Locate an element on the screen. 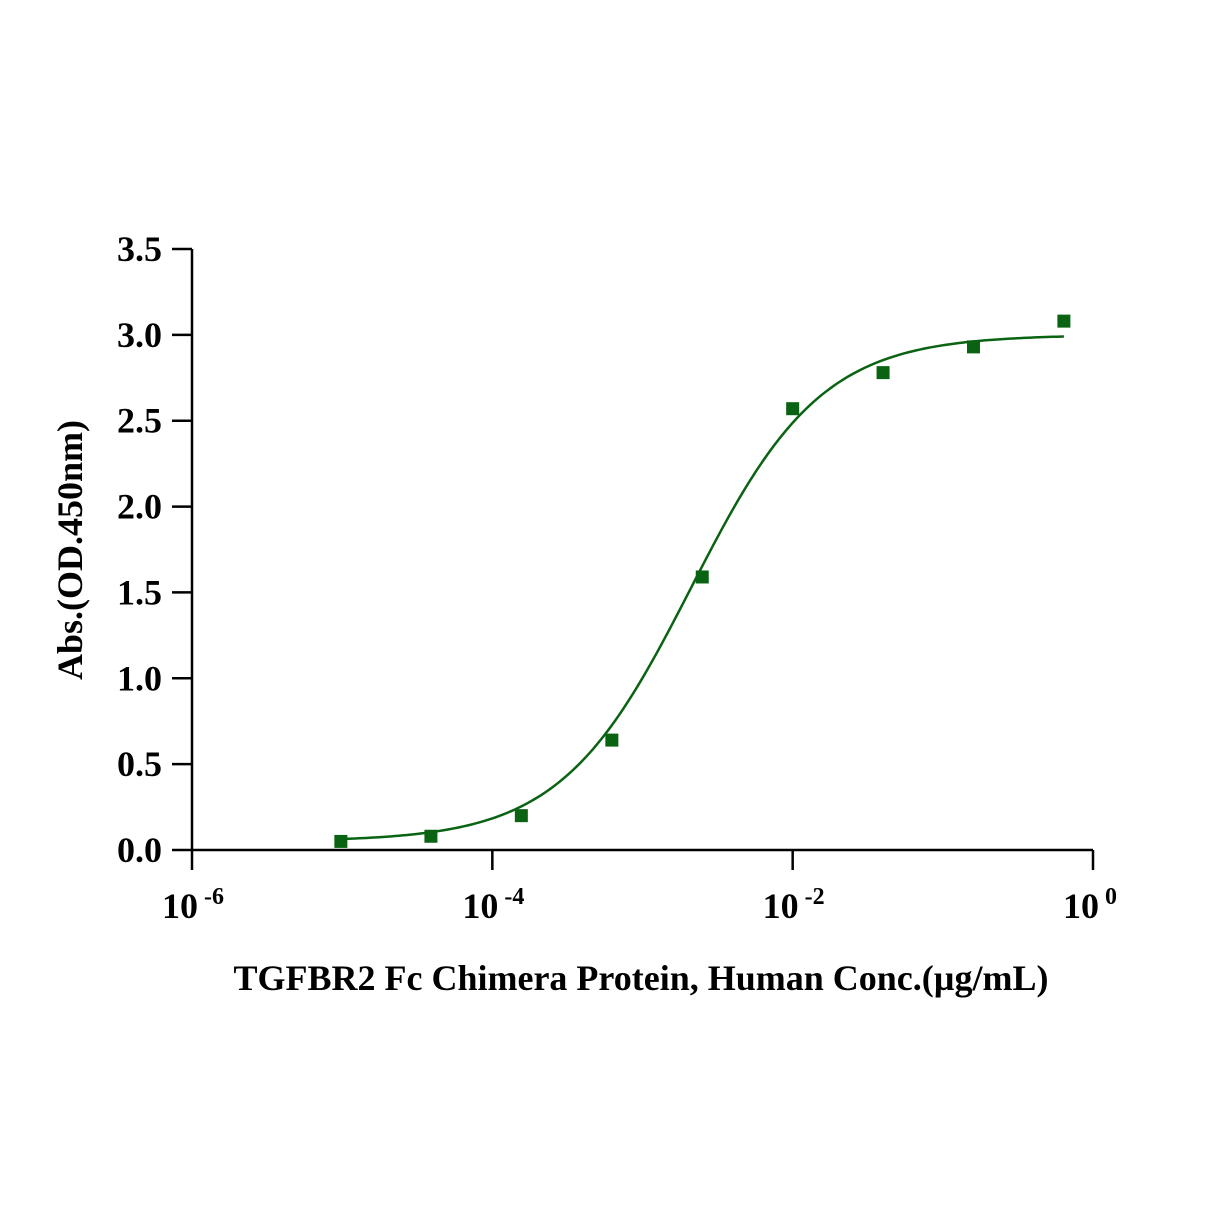 The image size is (1217, 1217). y-tick-label: 2.0 is located at coordinates (139, 507).